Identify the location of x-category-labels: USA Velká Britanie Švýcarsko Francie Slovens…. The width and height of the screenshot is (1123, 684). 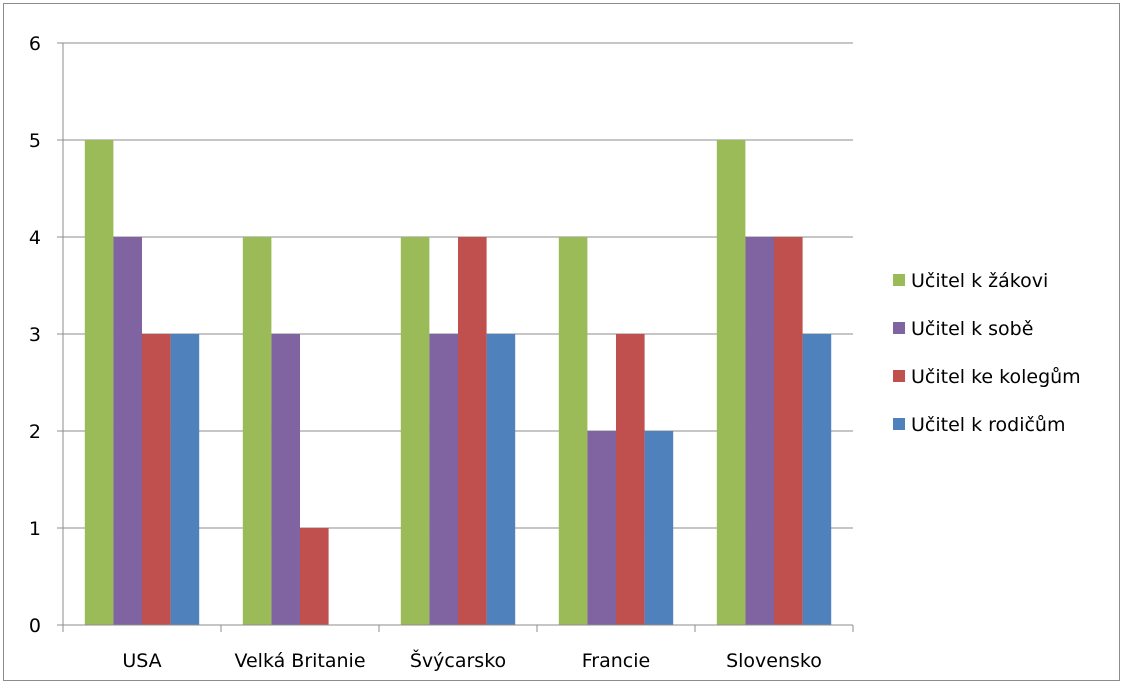
(472, 660).